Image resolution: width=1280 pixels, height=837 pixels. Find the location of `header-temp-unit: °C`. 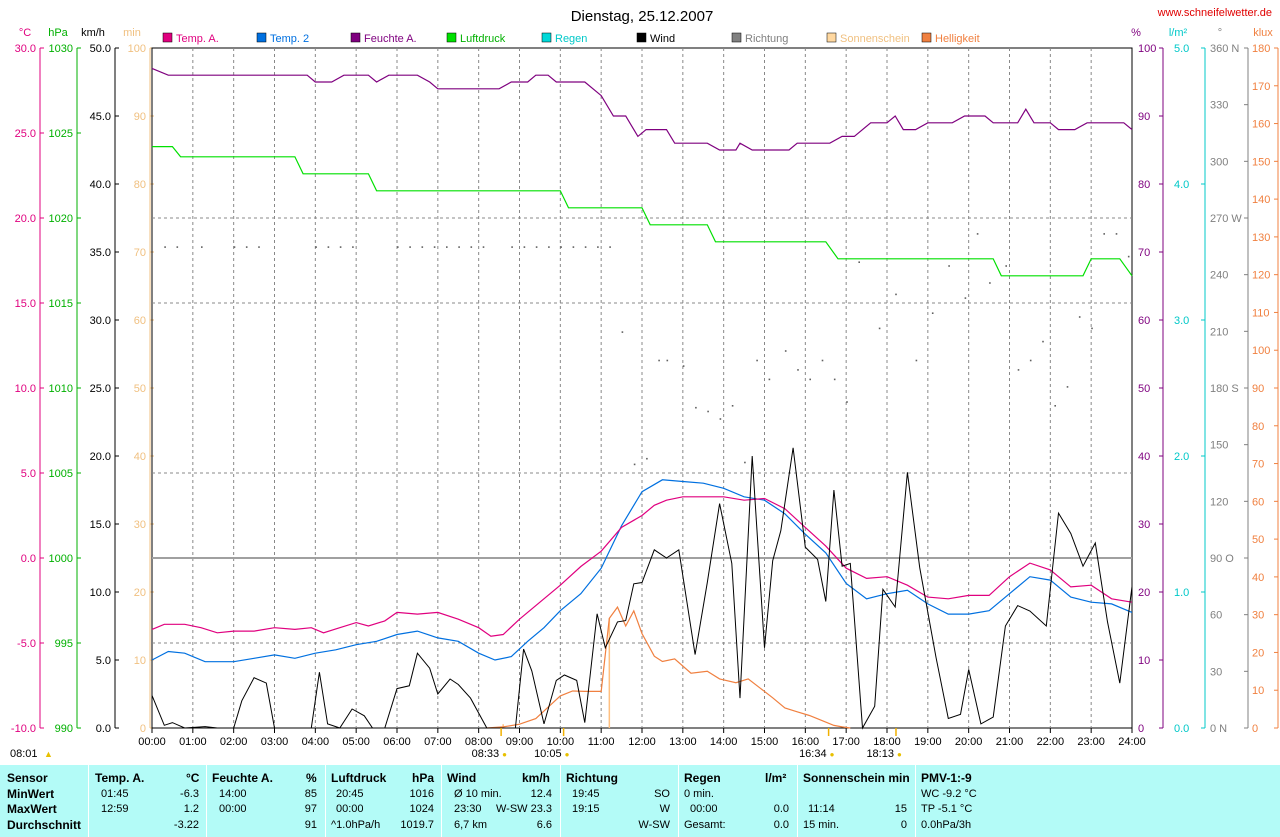

header-temp-unit: °C is located at coordinates (193, 778).